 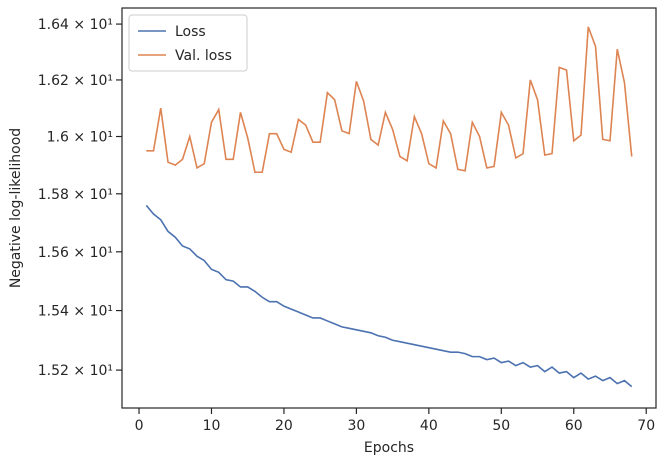 I want to click on x-tick-label: 60, so click(x=574, y=426).